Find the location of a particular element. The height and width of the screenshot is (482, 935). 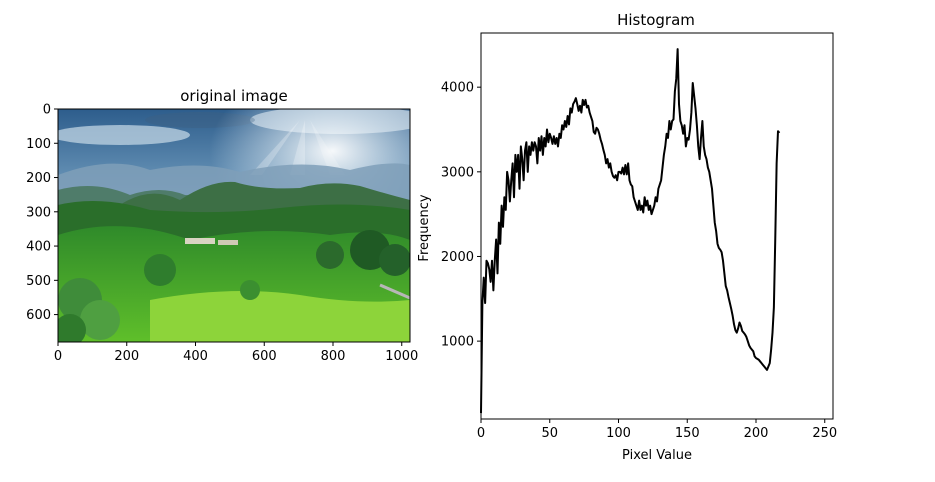

image-y-tick-label: 400 is located at coordinates (38, 247).